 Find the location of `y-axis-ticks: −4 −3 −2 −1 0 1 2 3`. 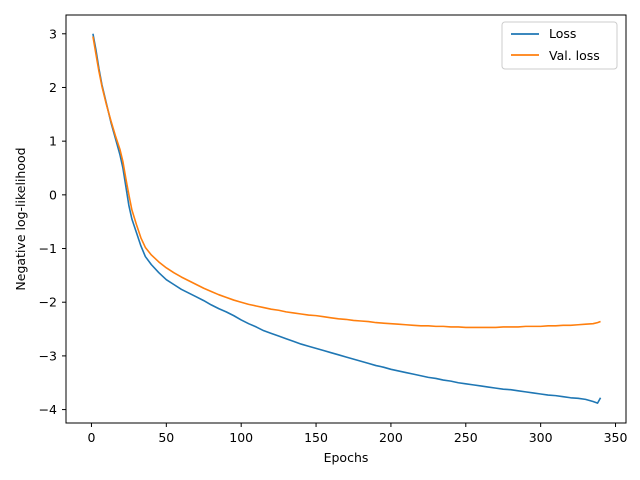

y-axis-ticks: −4 −3 −2 −1 0 1 2 3 is located at coordinates (52, 221).